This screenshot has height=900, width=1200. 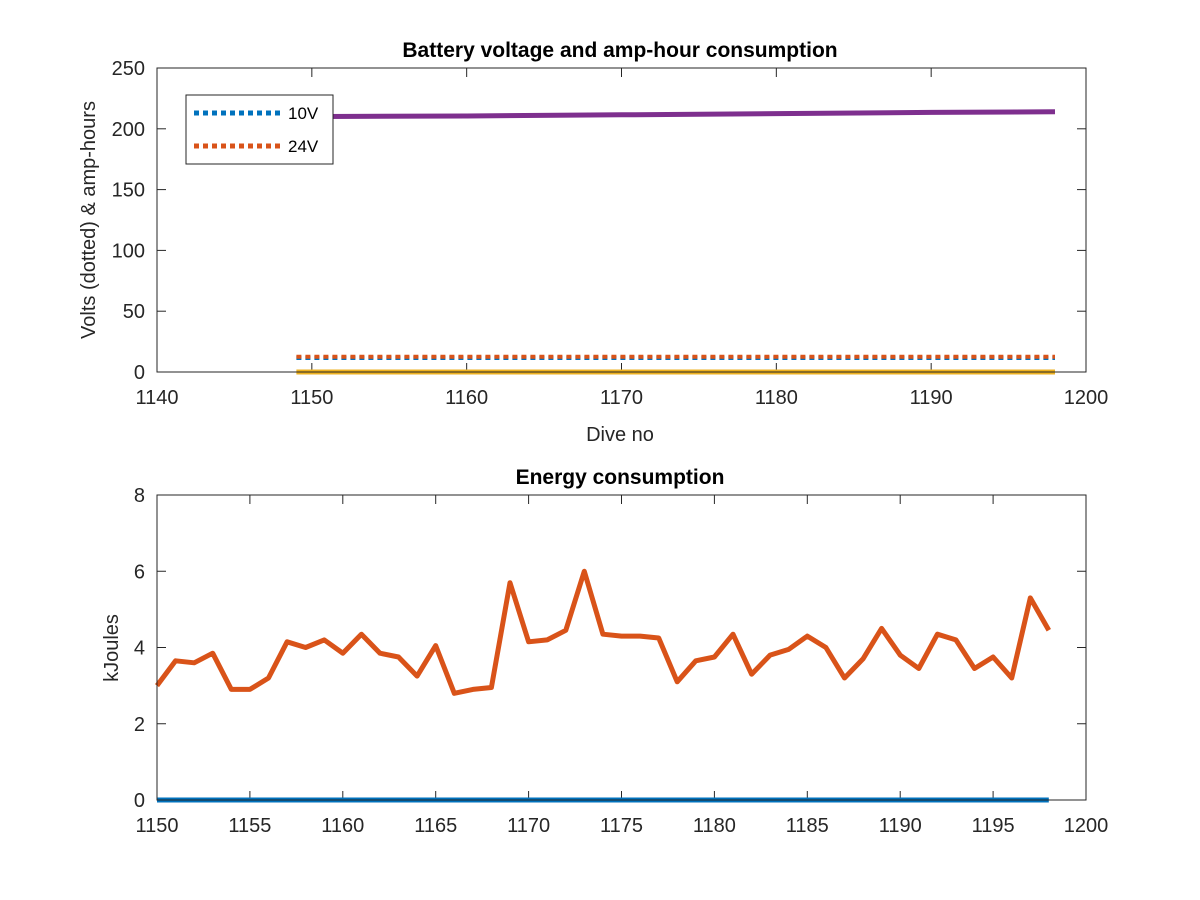 What do you see at coordinates (714, 826) in the screenshot?
I see `bottom-x-tick-label: 1180` at bounding box center [714, 826].